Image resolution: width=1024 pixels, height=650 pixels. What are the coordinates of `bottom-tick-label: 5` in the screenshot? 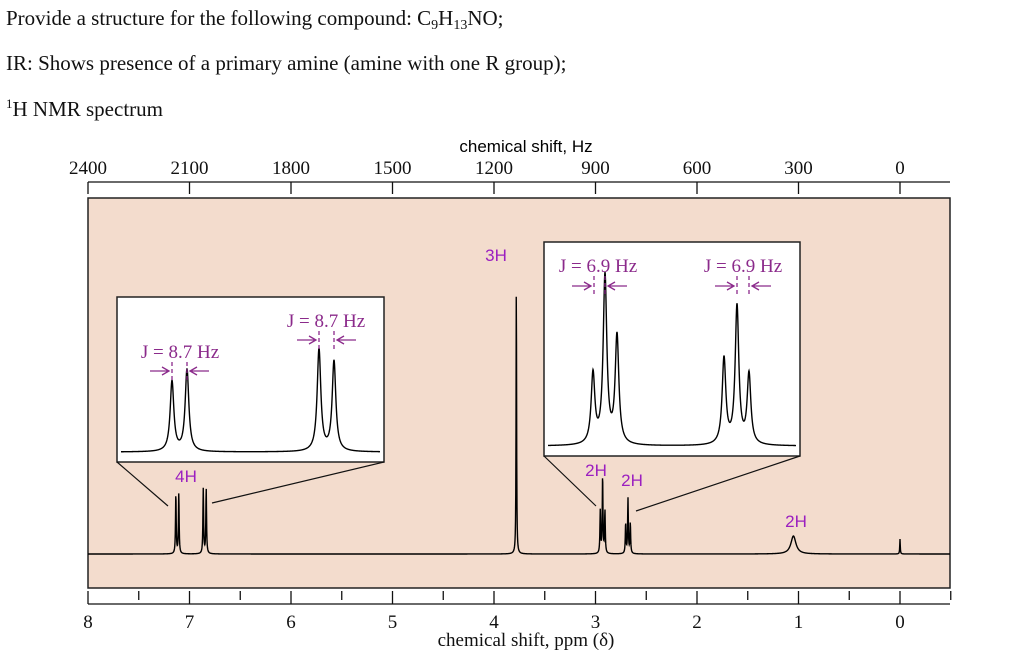 It's located at (393, 622).